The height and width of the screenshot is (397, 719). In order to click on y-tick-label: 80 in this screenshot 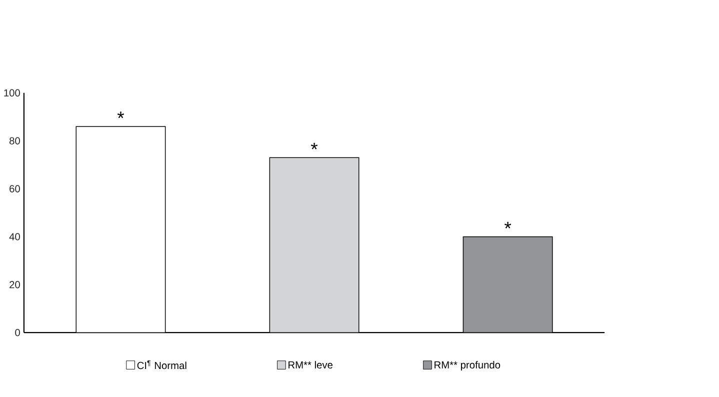, I will do `click(15, 141)`.